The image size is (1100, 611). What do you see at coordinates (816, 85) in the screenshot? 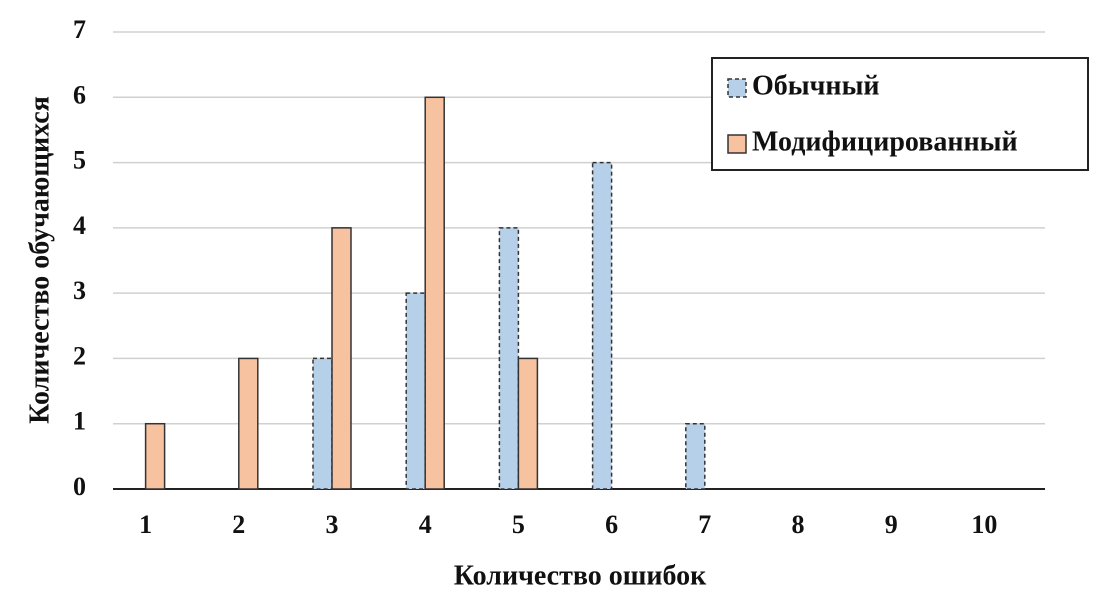
I see `legend-label: Обычный` at bounding box center [816, 85].